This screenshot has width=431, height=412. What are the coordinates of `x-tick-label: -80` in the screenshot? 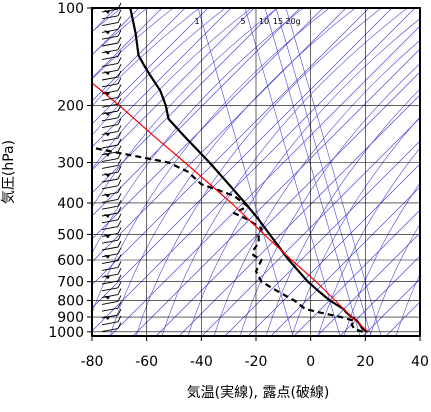 It's located at (92, 362).